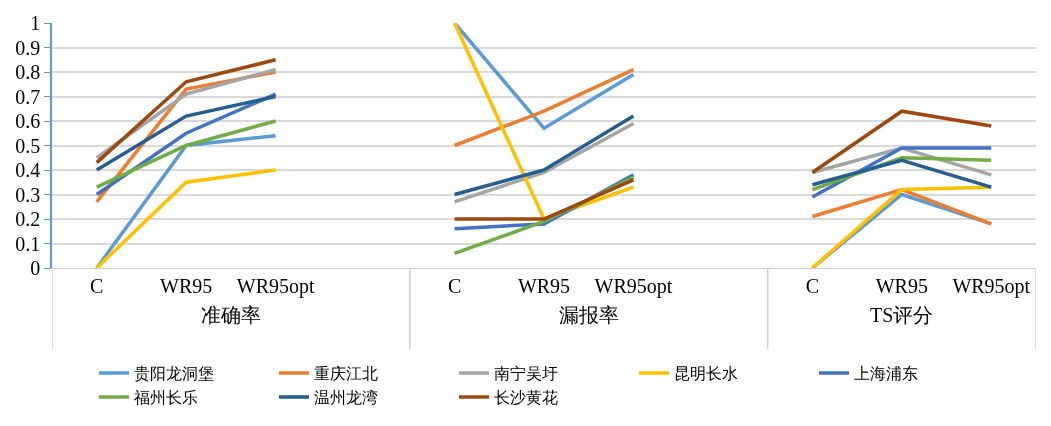 This screenshot has height=426, width=1051. Describe the element at coordinates (28, 194) in the screenshot. I see `y-tick-label: 0.3` at that location.